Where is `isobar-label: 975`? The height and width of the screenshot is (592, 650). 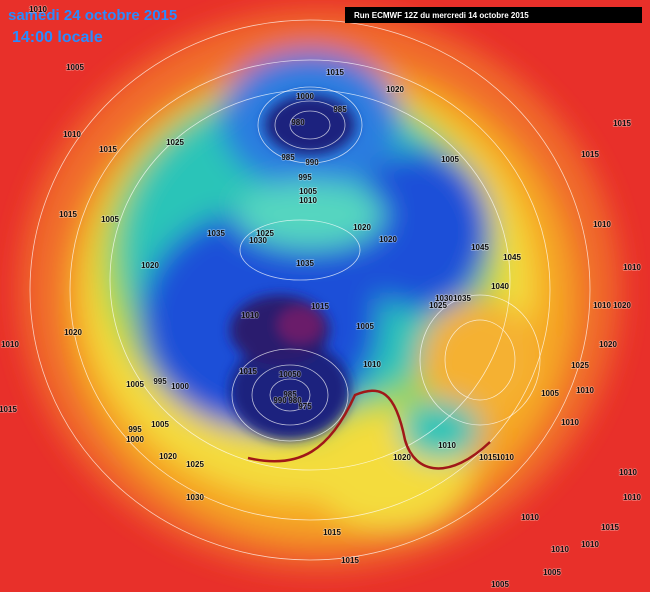 isobar-label: 975 is located at coordinates (305, 406).